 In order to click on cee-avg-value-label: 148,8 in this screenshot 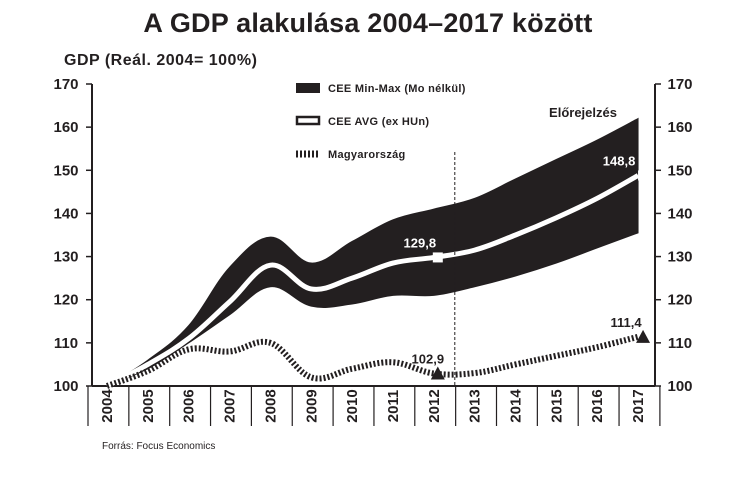, I will do `click(619, 160)`.